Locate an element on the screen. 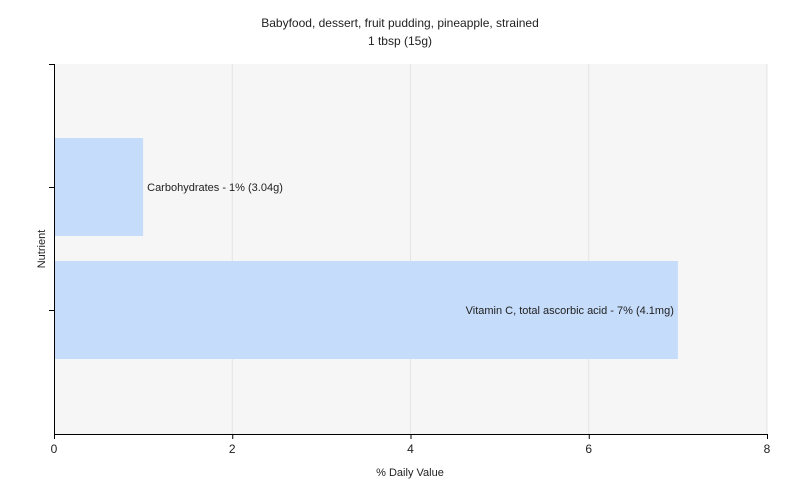 Image resolution: width=800 pixels, height=500 pixels. x-tick-label-6: 6 is located at coordinates (588, 449).